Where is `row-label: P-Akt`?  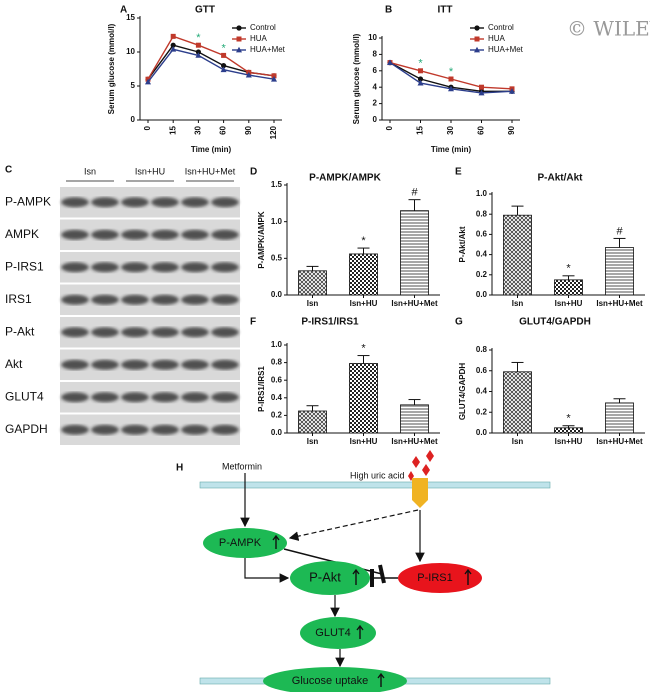
row-label: P-Akt is located at coordinates (20, 331).